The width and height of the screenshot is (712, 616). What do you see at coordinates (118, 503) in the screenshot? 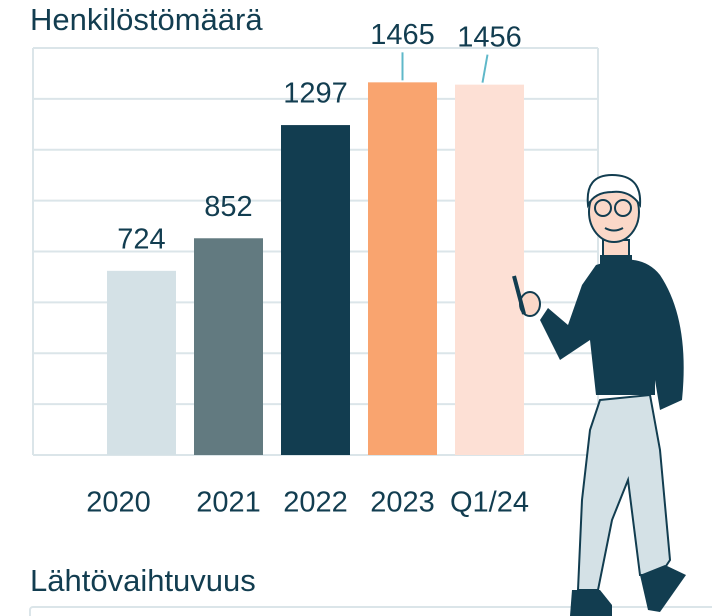
I see `x-tick-label: 2020` at bounding box center [118, 503].